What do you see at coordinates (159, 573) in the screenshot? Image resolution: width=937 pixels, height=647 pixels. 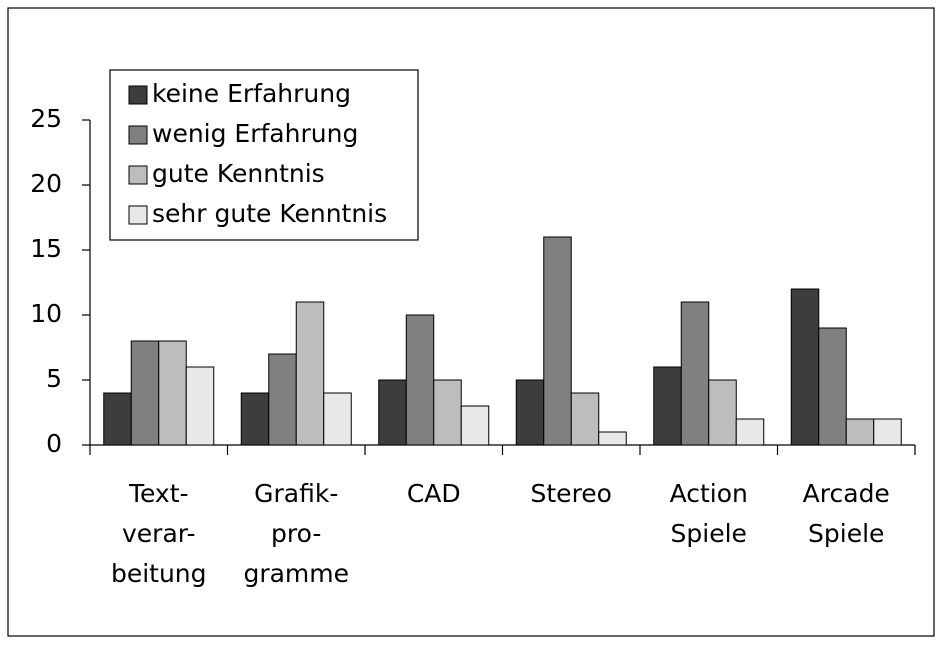 I see `x-tick-label: beitung` at bounding box center [159, 573].